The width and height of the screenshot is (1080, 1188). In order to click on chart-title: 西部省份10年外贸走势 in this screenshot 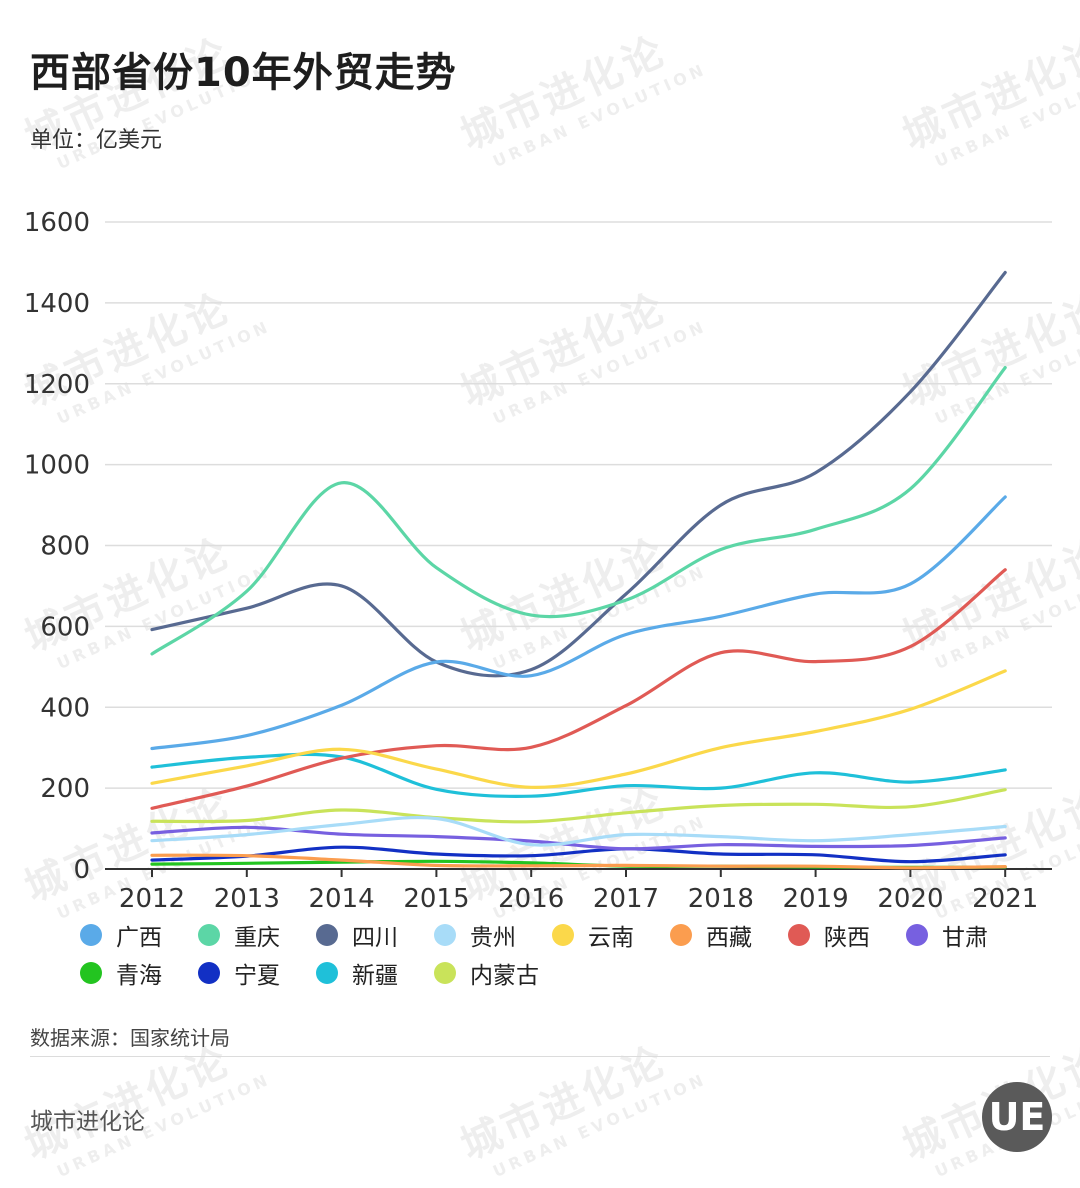, I will do `click(243, 73)`.